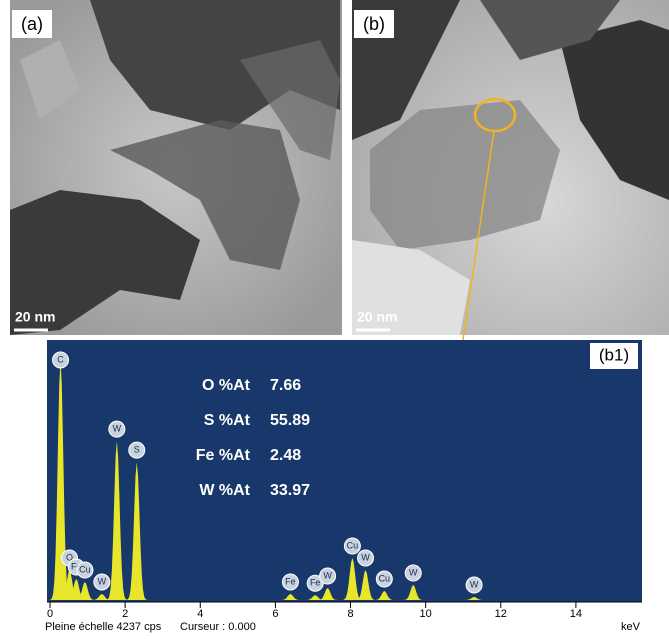  I want to click on arrow-line, so click(477, 245).